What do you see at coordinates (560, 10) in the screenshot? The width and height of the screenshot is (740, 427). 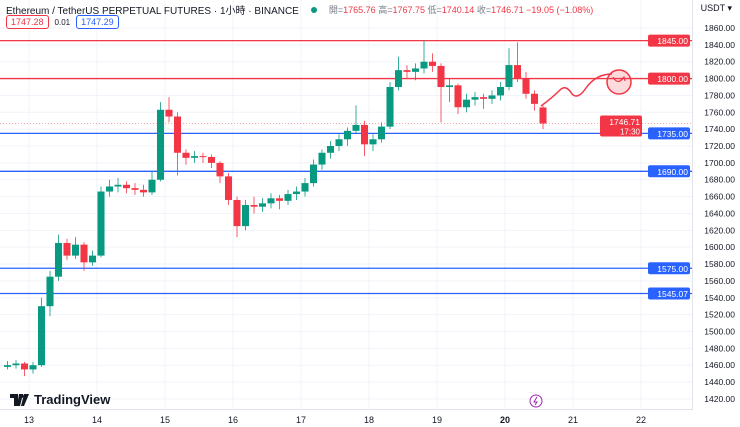 I see `change-value: −19.05 (−1.08%)` at bounding box center [560, 10].